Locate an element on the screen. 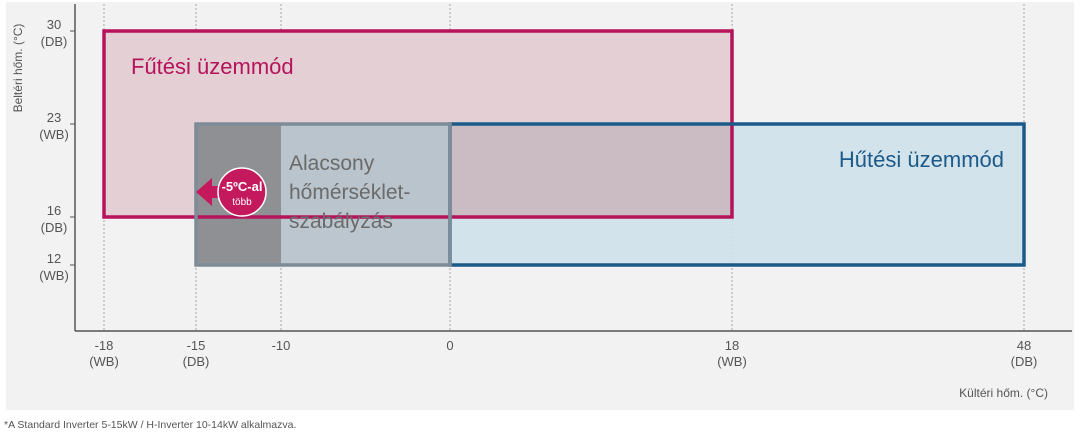  x-axis-title: Kültéri hőm. (°C) is located at coordinates (1003, 393).